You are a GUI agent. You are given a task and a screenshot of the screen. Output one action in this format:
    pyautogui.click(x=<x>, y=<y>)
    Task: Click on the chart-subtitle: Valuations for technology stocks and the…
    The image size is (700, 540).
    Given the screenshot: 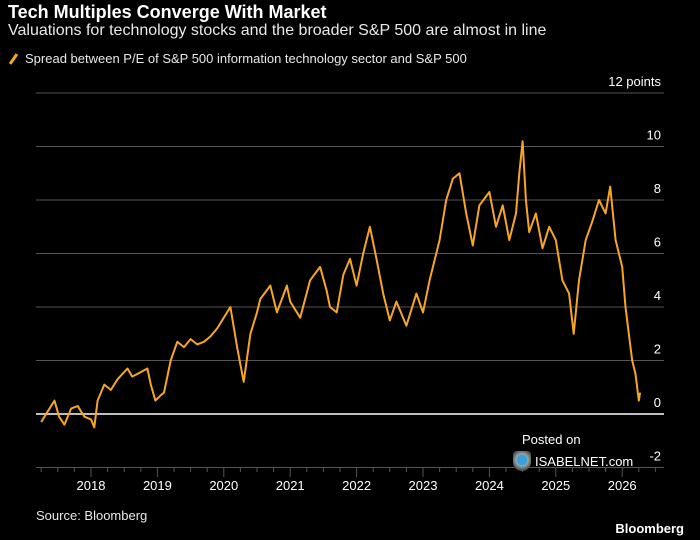 What is the action you would take?
    pyautogui.click(x=277, y=30)
    